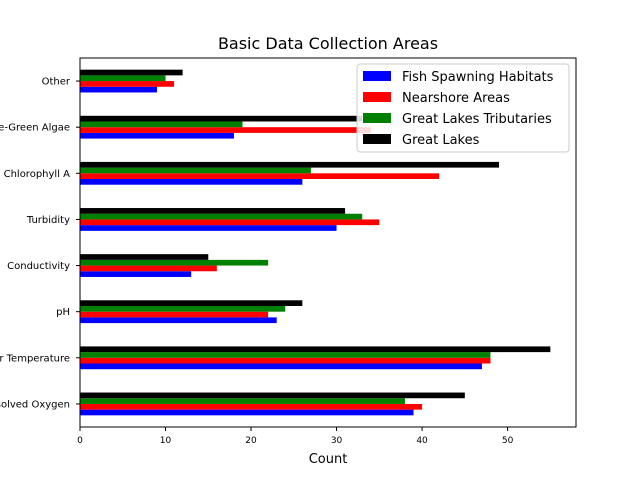 The image size is (640, 480). I want to click on y-tick-label: pH, so click(63, 312).